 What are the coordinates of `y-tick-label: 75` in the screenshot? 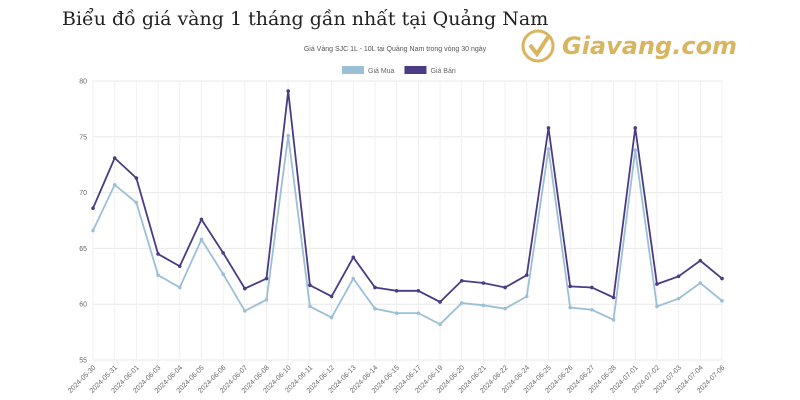 It's located at (83, 137).